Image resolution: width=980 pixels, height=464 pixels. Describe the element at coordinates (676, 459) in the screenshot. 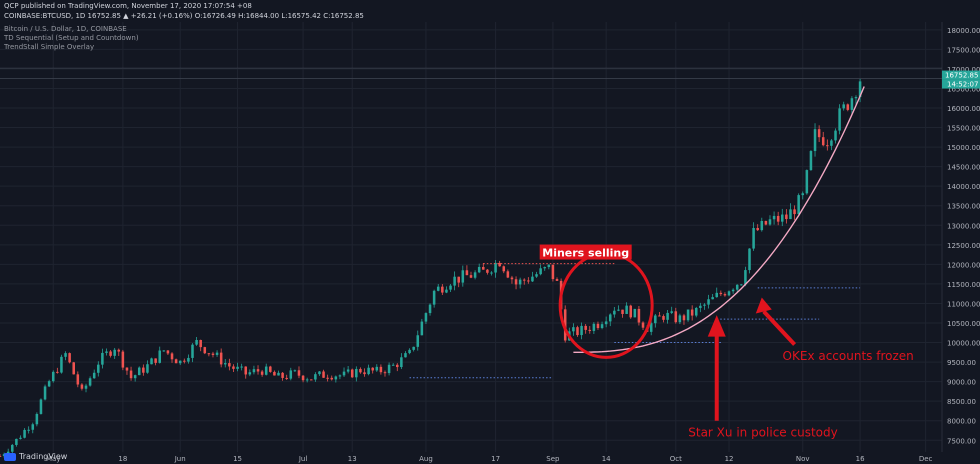

I see `x-tick-label: Oct` at that location.